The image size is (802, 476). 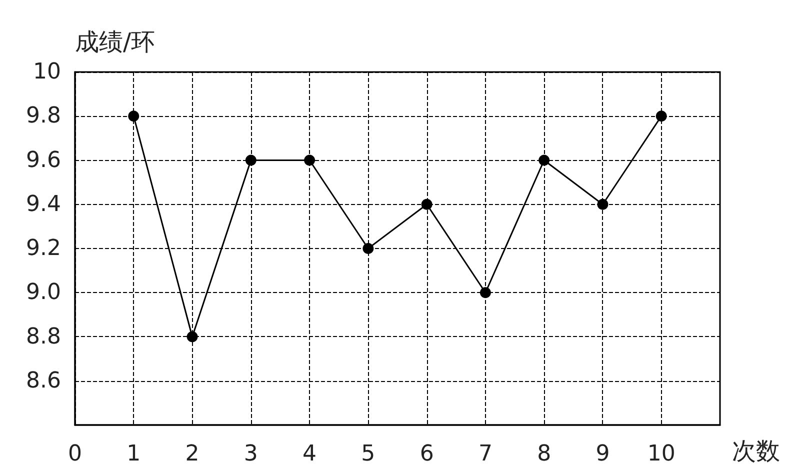 I want to click on x-tick-label: 7, so click(x=485, y=454).